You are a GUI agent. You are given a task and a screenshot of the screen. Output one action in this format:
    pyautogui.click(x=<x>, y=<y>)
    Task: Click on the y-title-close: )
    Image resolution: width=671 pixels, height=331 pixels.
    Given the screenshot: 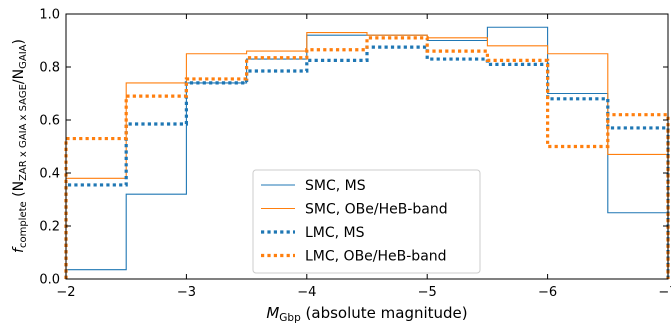 What is the action you would take?
    pyautogui.click(x=19, y=41)
    